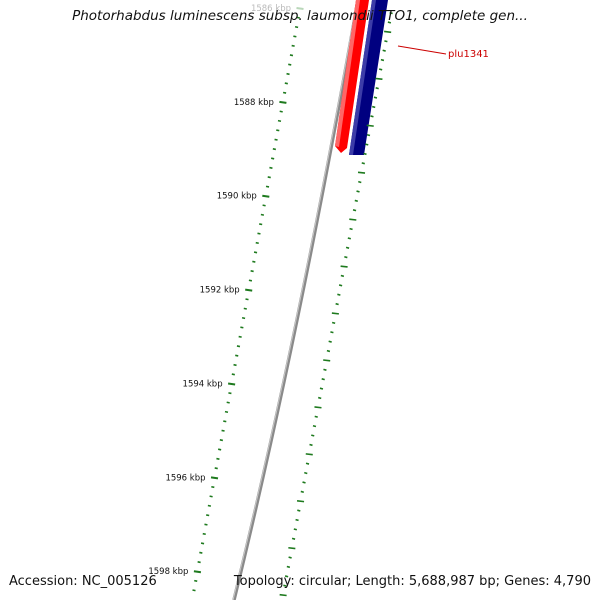 This screenshot has width=600, height=605. I want to click on forward-gene, so click(352, 76).